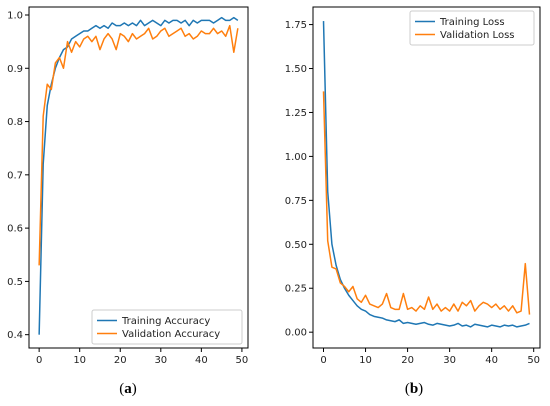  What do you see at coordinates (296, 113) in the screenshot?
I see `y-tick-label: 1.25` at bounding box center [296, 113].